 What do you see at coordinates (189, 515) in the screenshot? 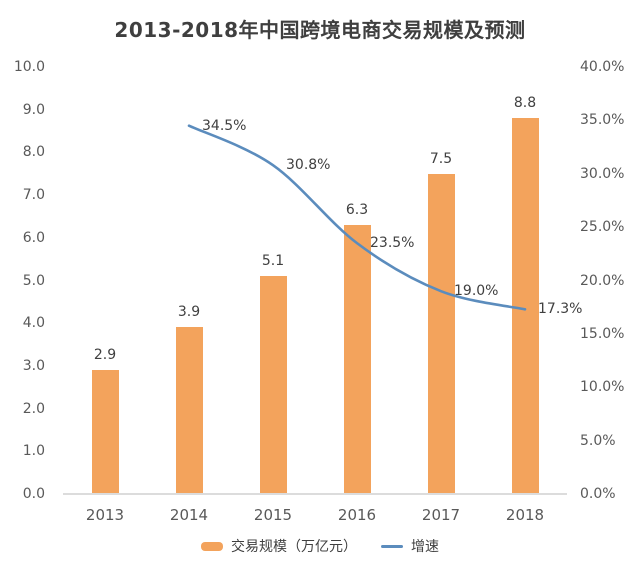
I see `x-axis-label-2014: 2014` at bounding box center [189, 515].